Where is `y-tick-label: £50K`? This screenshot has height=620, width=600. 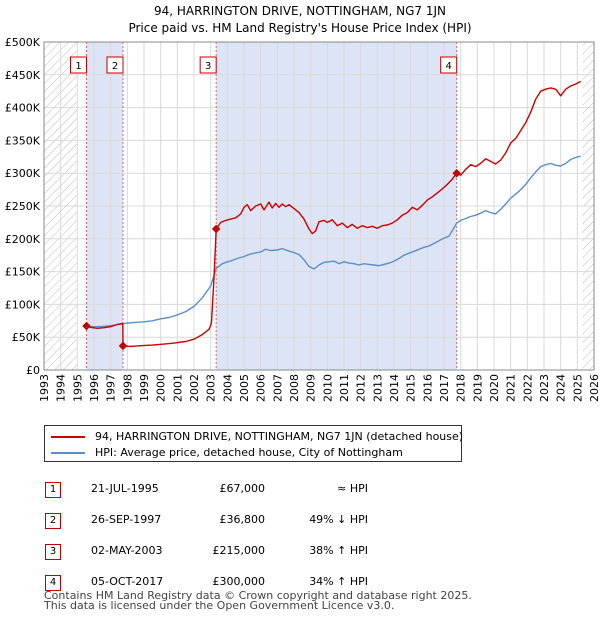 y-tick-label: £50K is located at coordinates (26, 337).